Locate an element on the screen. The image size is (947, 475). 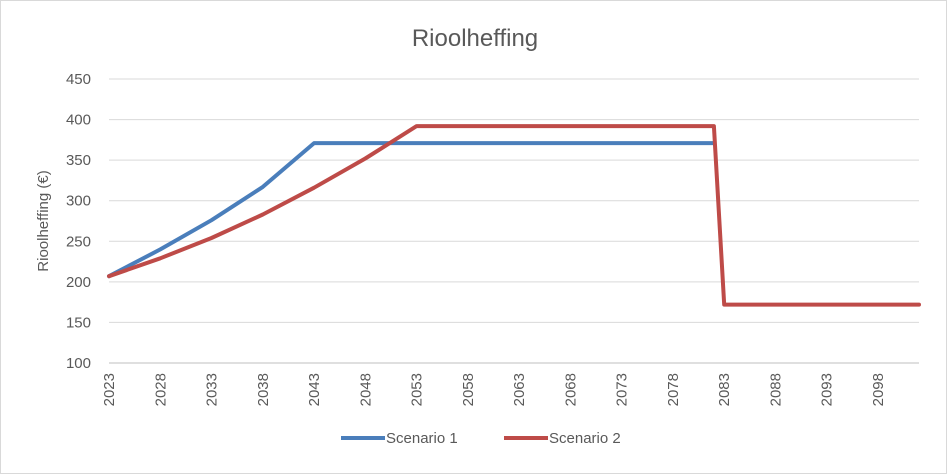
x-tick-label: 2093 is located at coordinates (827, 389).